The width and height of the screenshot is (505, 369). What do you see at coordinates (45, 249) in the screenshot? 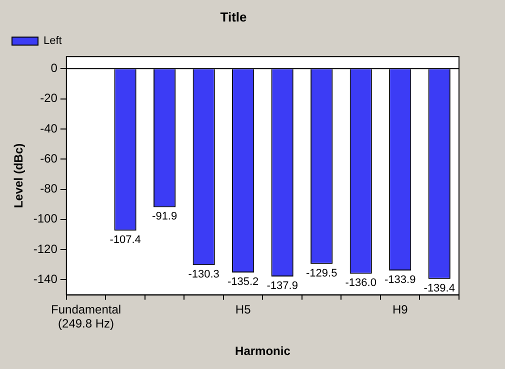
I see `y-tick-label: -120` at bounding box center [45, 249].